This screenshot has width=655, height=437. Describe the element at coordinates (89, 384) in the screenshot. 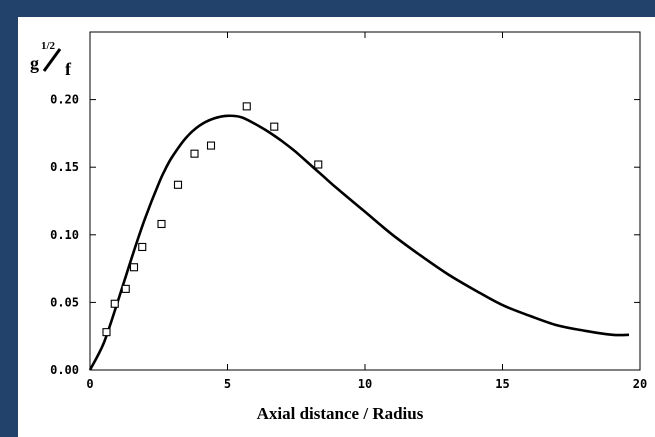

I see `x-tick-label: 0` at that location.